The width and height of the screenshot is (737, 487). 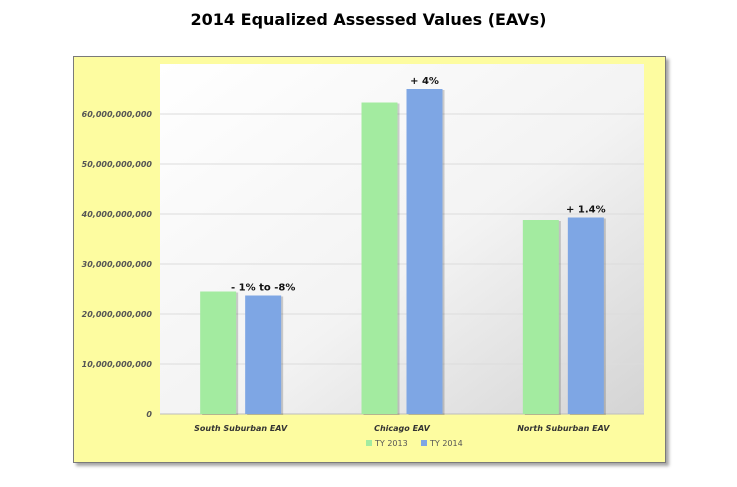 I want to click on legend-label: TY 2013, so click(x=391, y=443).